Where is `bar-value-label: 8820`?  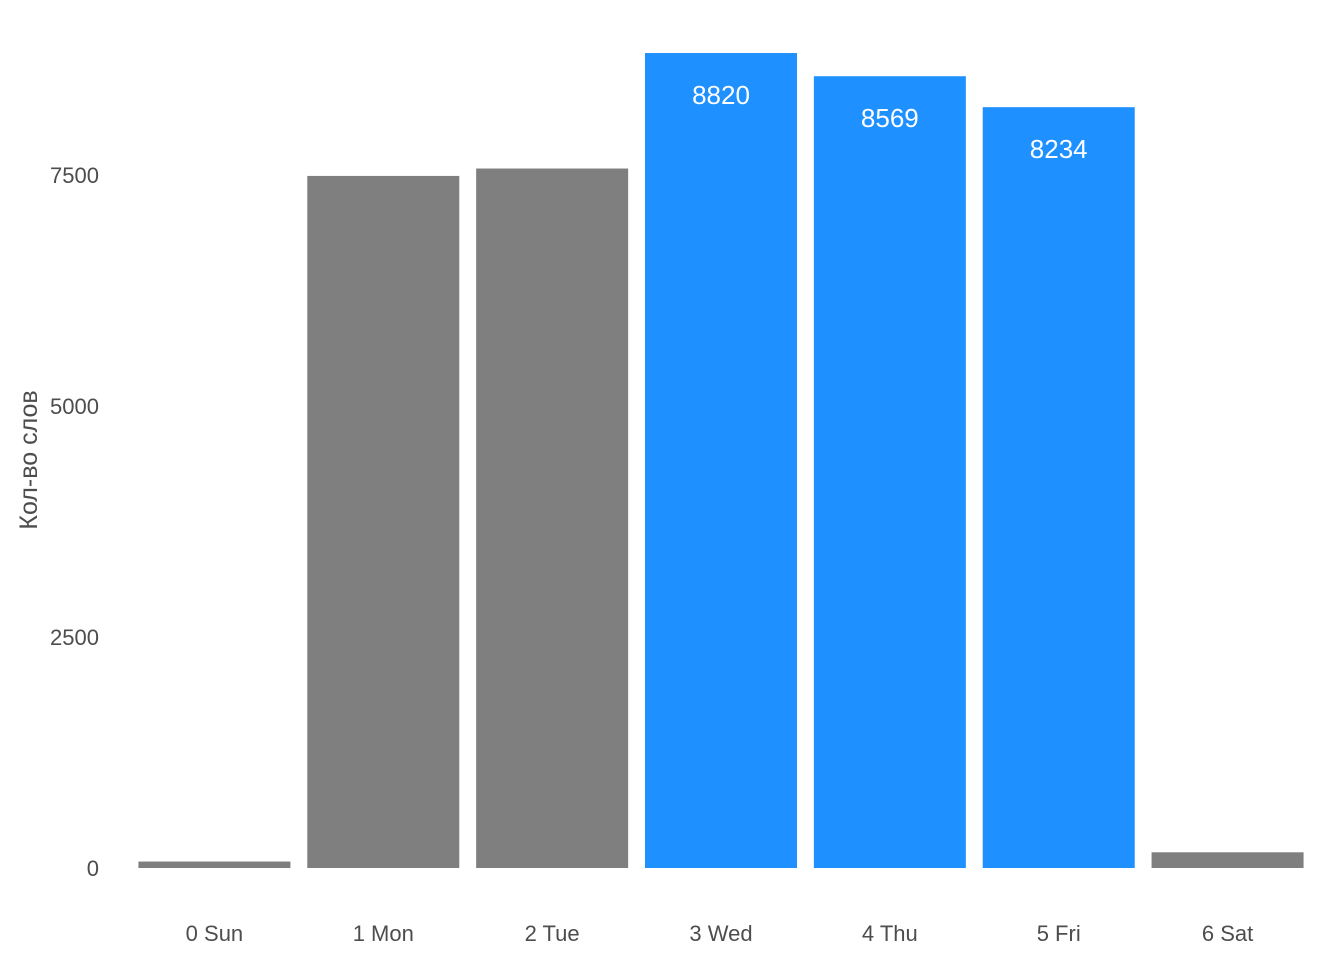 bar-value-label: 8820 is located at coordinates (721, 95).